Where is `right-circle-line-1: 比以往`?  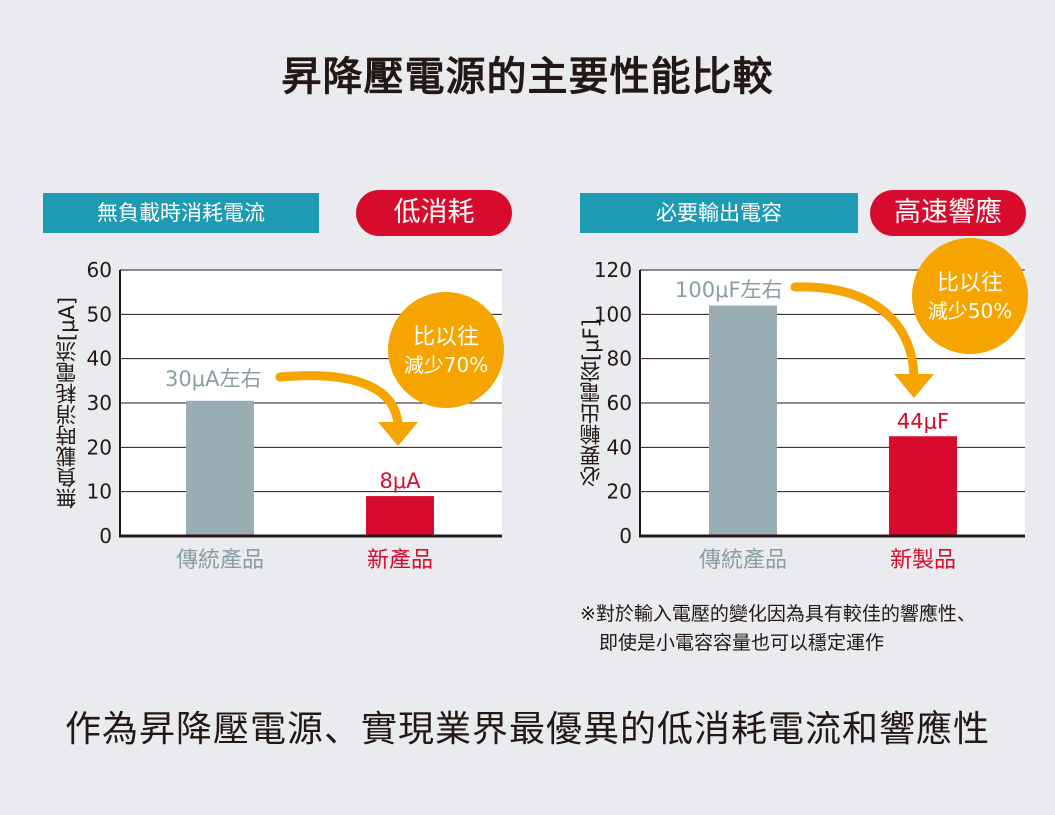 right-circle-line-1: 比以往 is located at coordinates (970, 283).